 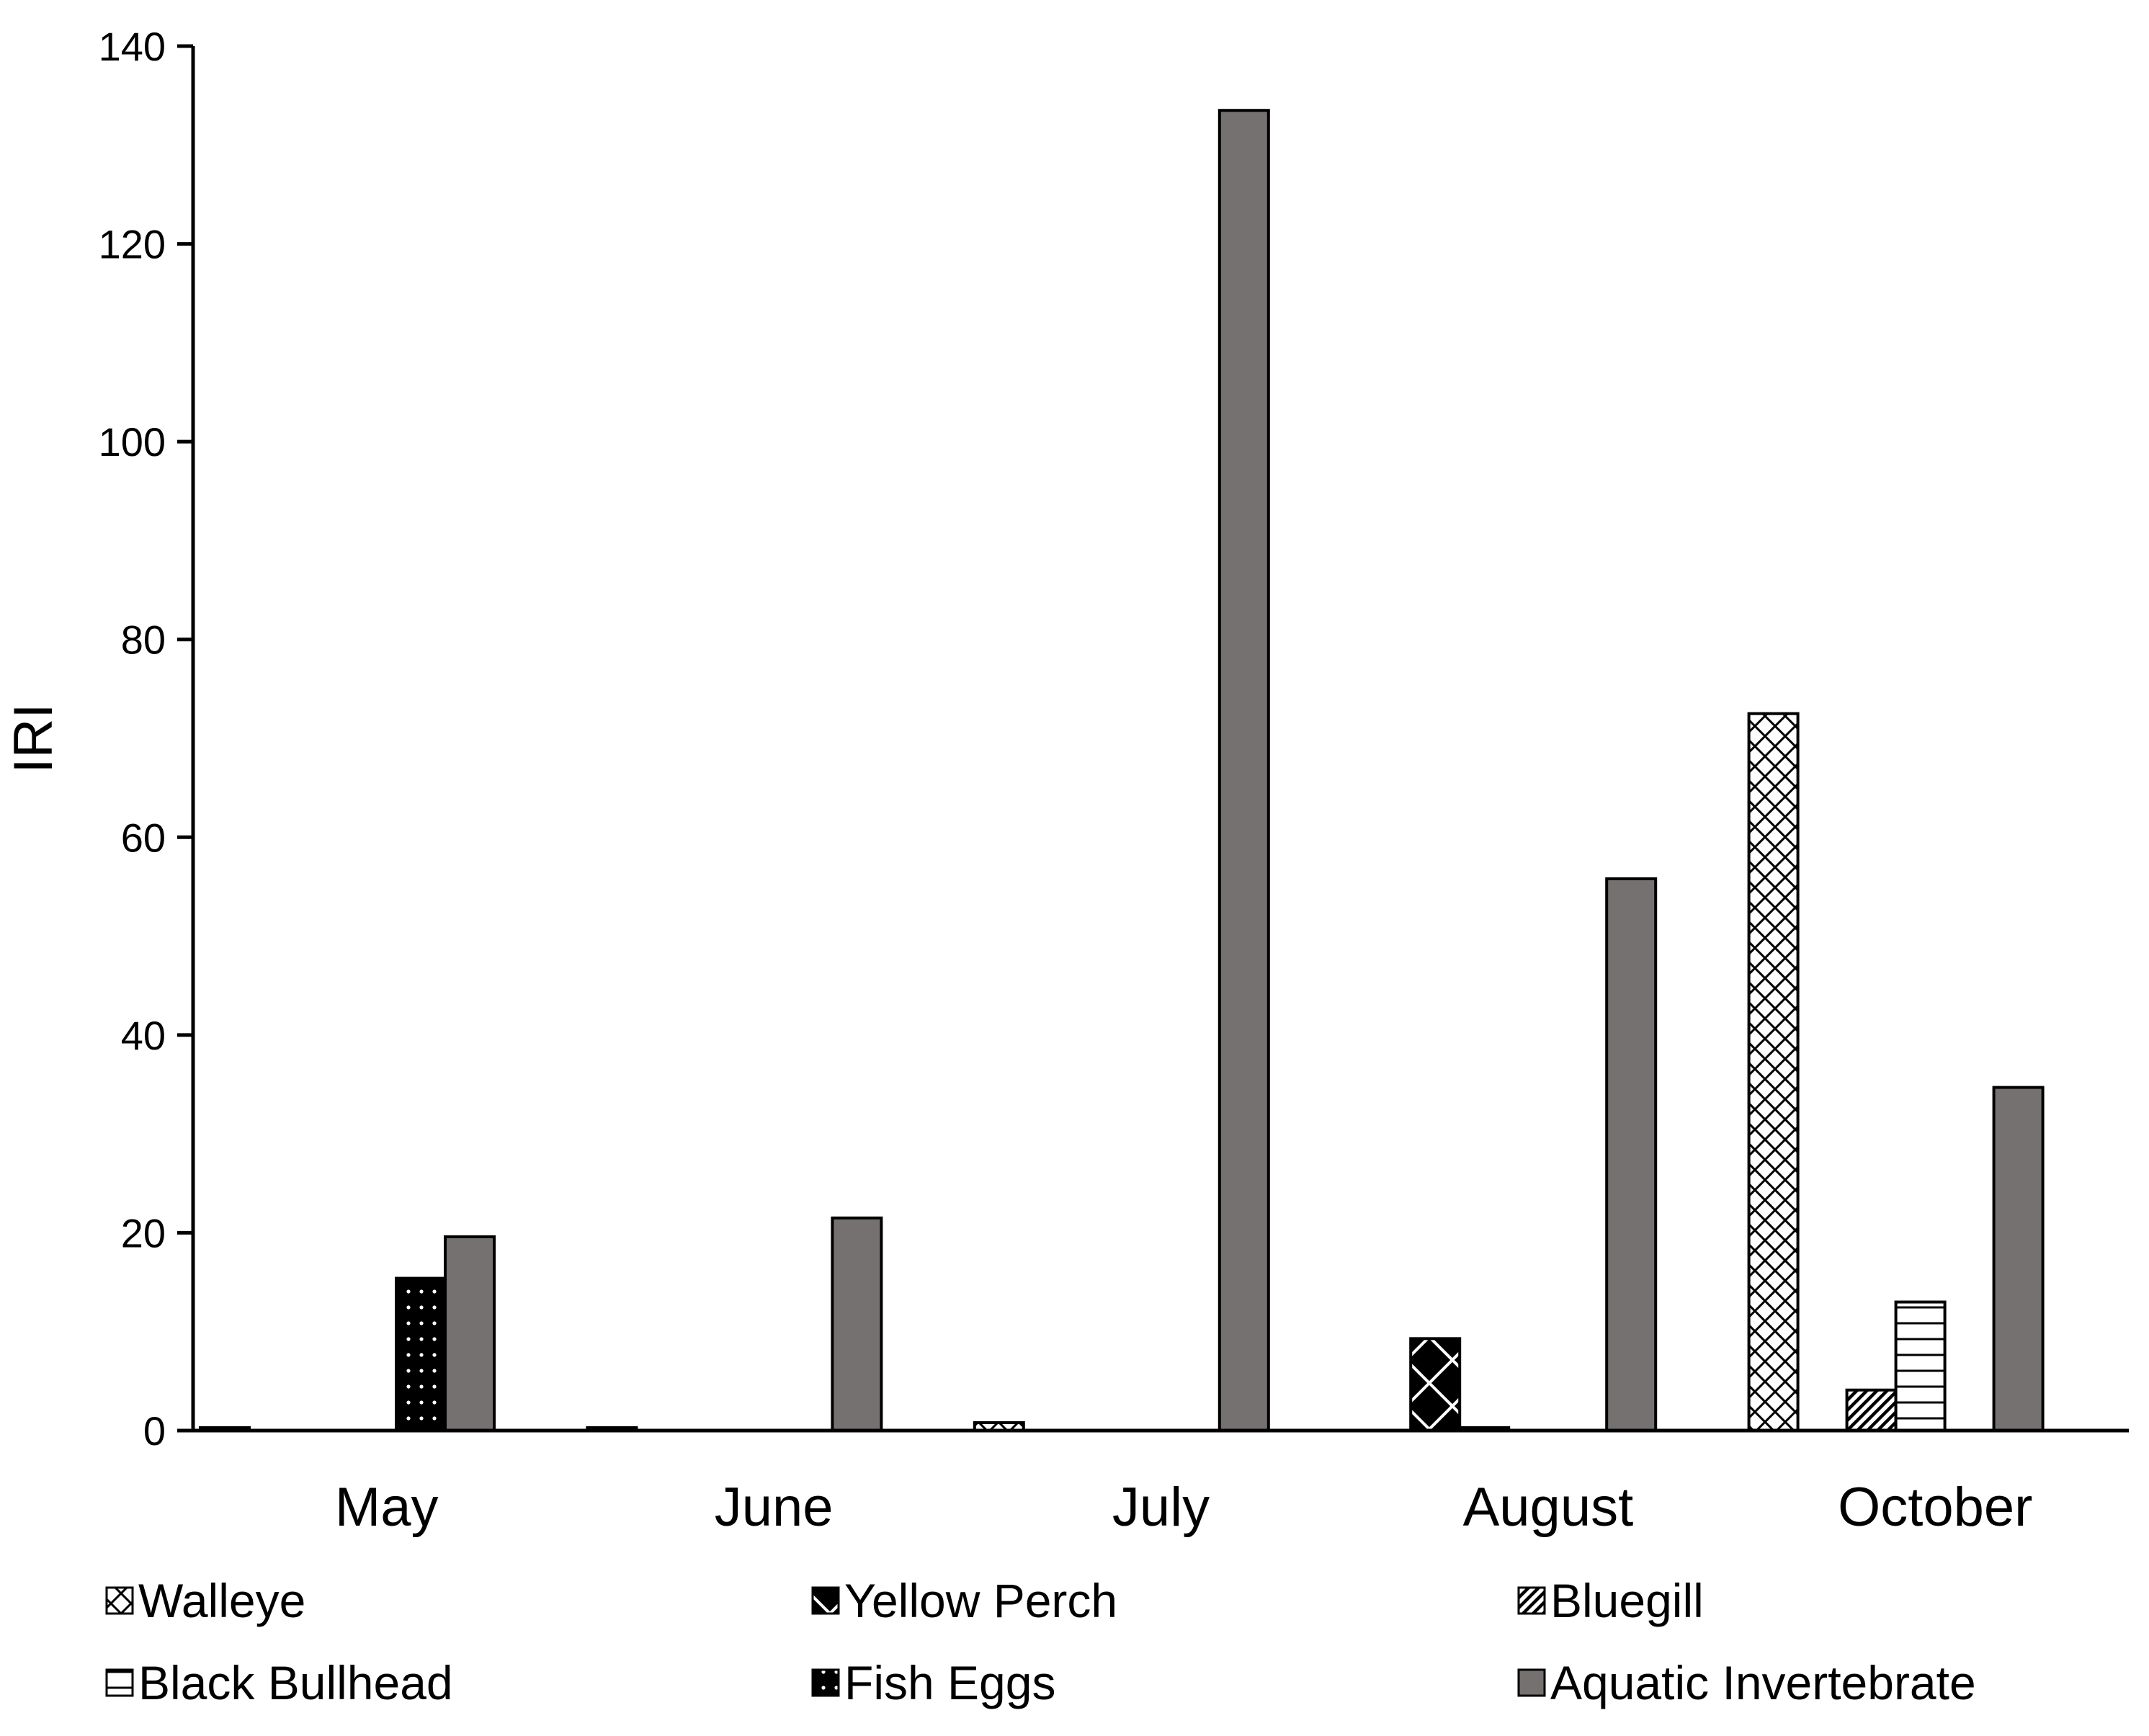 What do you see at coordinates (34, 738) in the screenshot?
I see `y-axis-title: IRI` at bounding box center [34, 738].